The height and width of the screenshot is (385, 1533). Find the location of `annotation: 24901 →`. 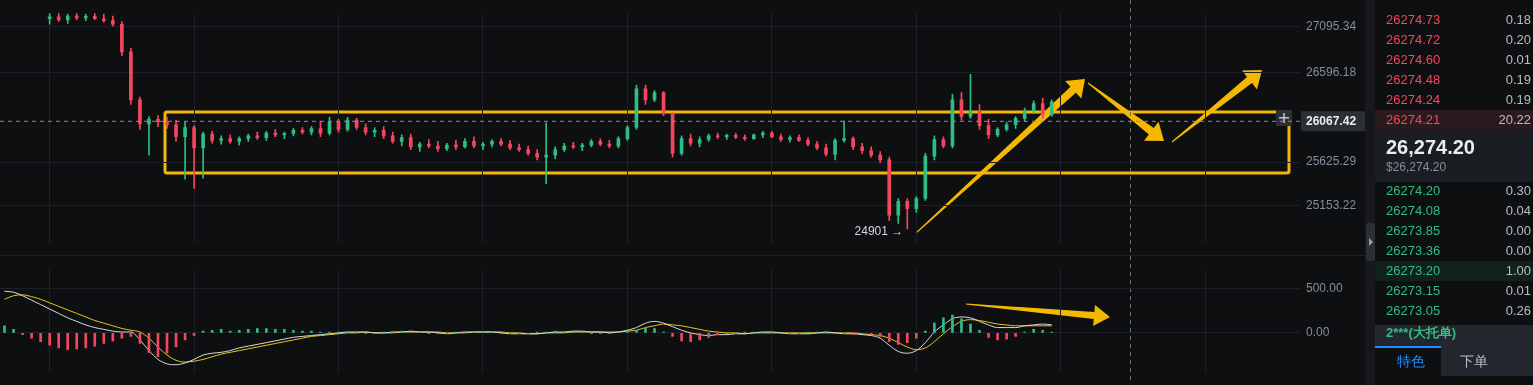

annotation: 24901 → is located at coordinates (879, 231).